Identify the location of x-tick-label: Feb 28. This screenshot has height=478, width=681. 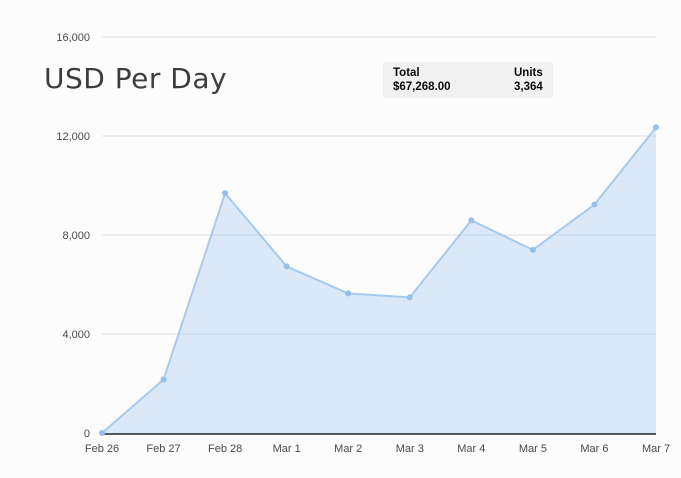
(225, 449).